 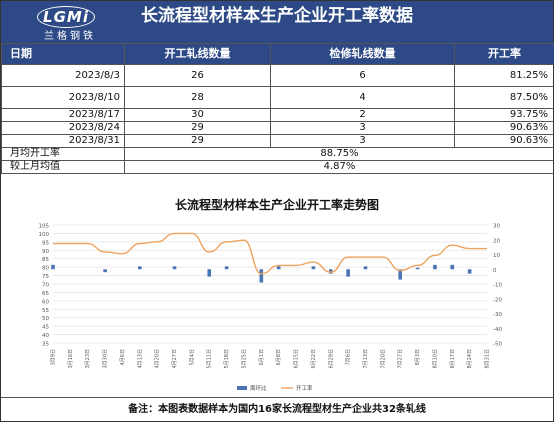 What do you see at coordinates (277, 54) in the screenshot?
I see `table-header-row: 日期 开工轧线数量 检修轧线数量 开工率` at bounding box center [277, 54].